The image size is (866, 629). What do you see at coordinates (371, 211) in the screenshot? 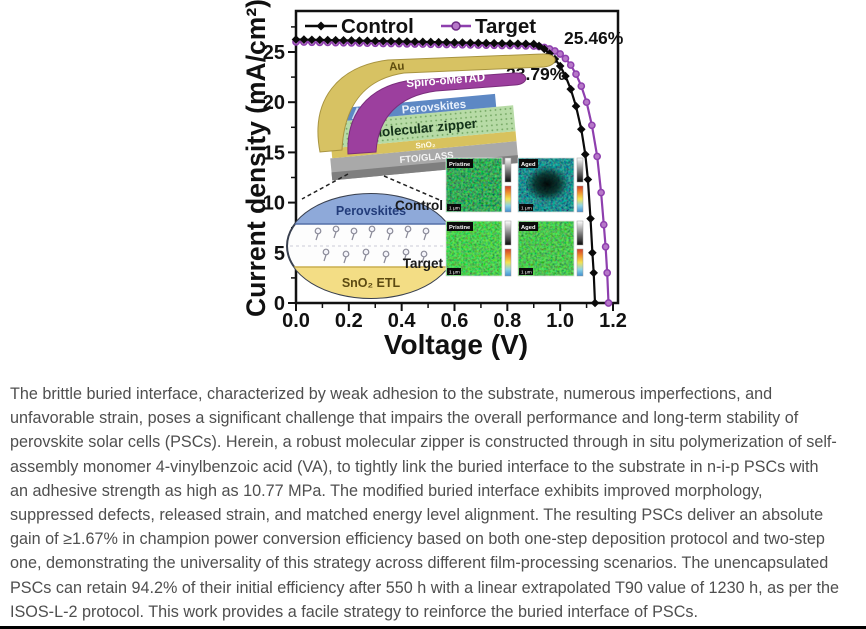
I see `oval-perovskite-label: Perovskites` at bounding box center [371, 211].